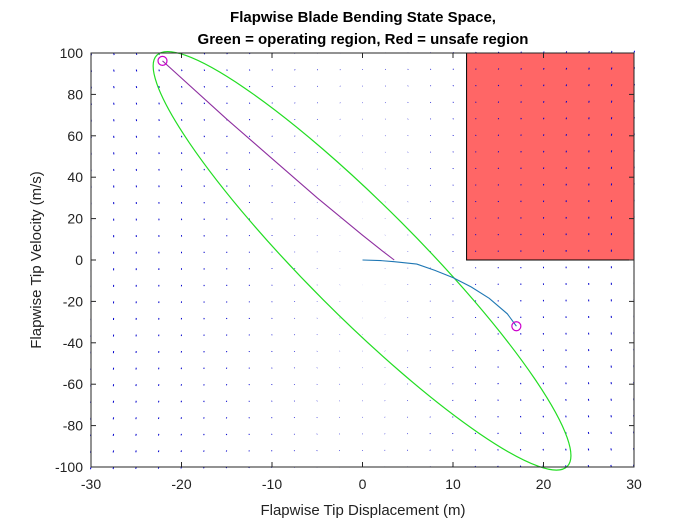  What do you see at coordinates (73, 426) in the screenshot?
I see `y-tick-label: -80` at bounding box center [73, 426].